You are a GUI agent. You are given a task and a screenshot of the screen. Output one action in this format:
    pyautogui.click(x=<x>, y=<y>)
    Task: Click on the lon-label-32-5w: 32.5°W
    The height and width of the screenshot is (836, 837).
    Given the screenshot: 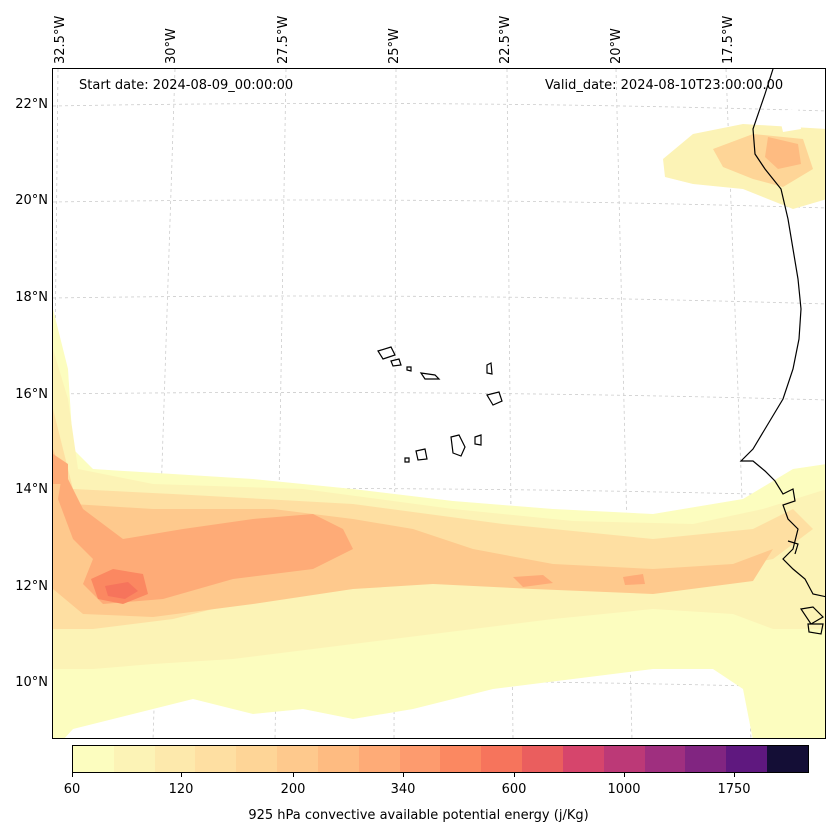 What is the action you would take?
    pyautogui.click(x=60, y=39)
    